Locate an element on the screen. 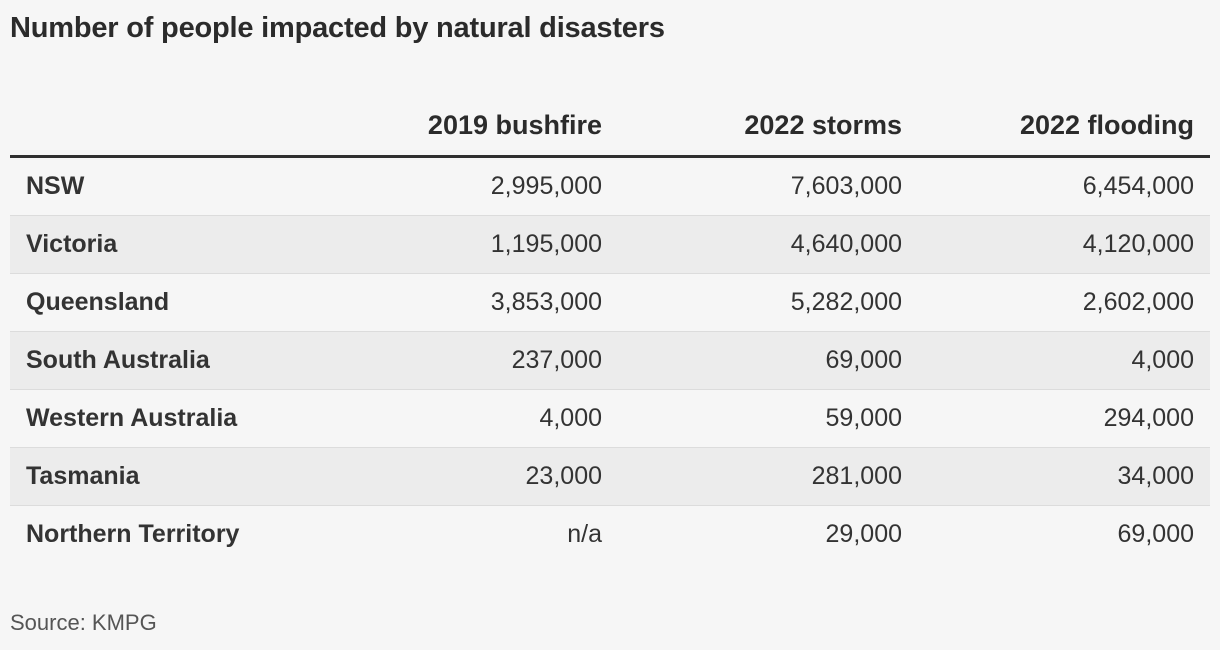 This screenshot has width=1220, height=650. table-row: Tasmania 23,000 281,000 34,000 is located at coordinates (610, 477).